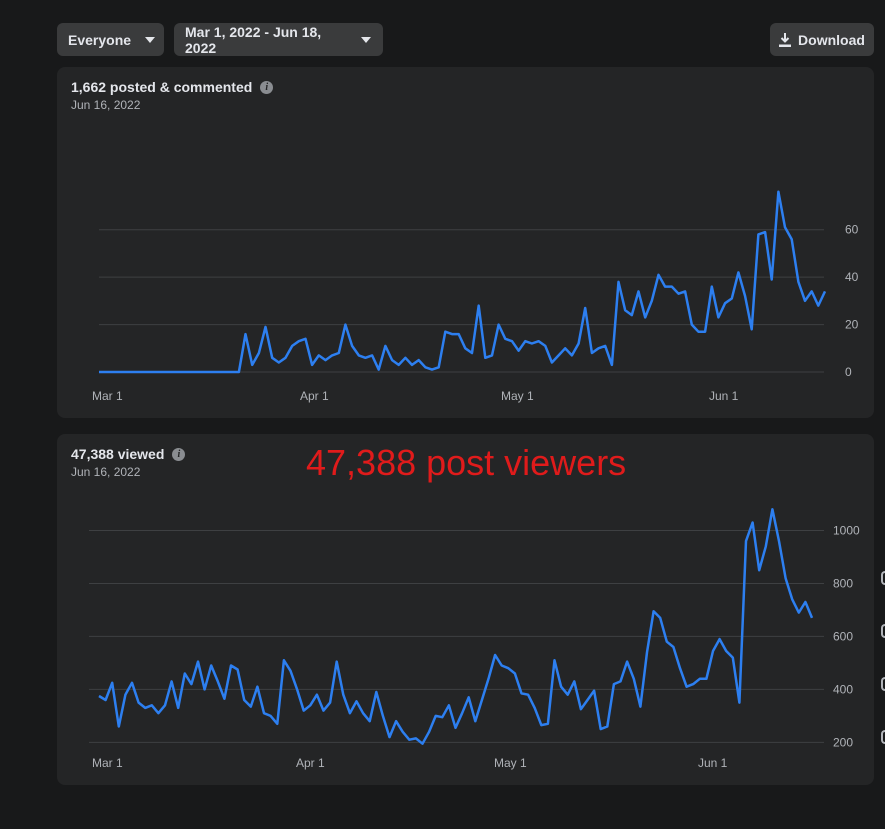  Describe the element at coordinates (466, 462) in the screenshot. I see `annotation-text: 47,388 post viewers` at that location.